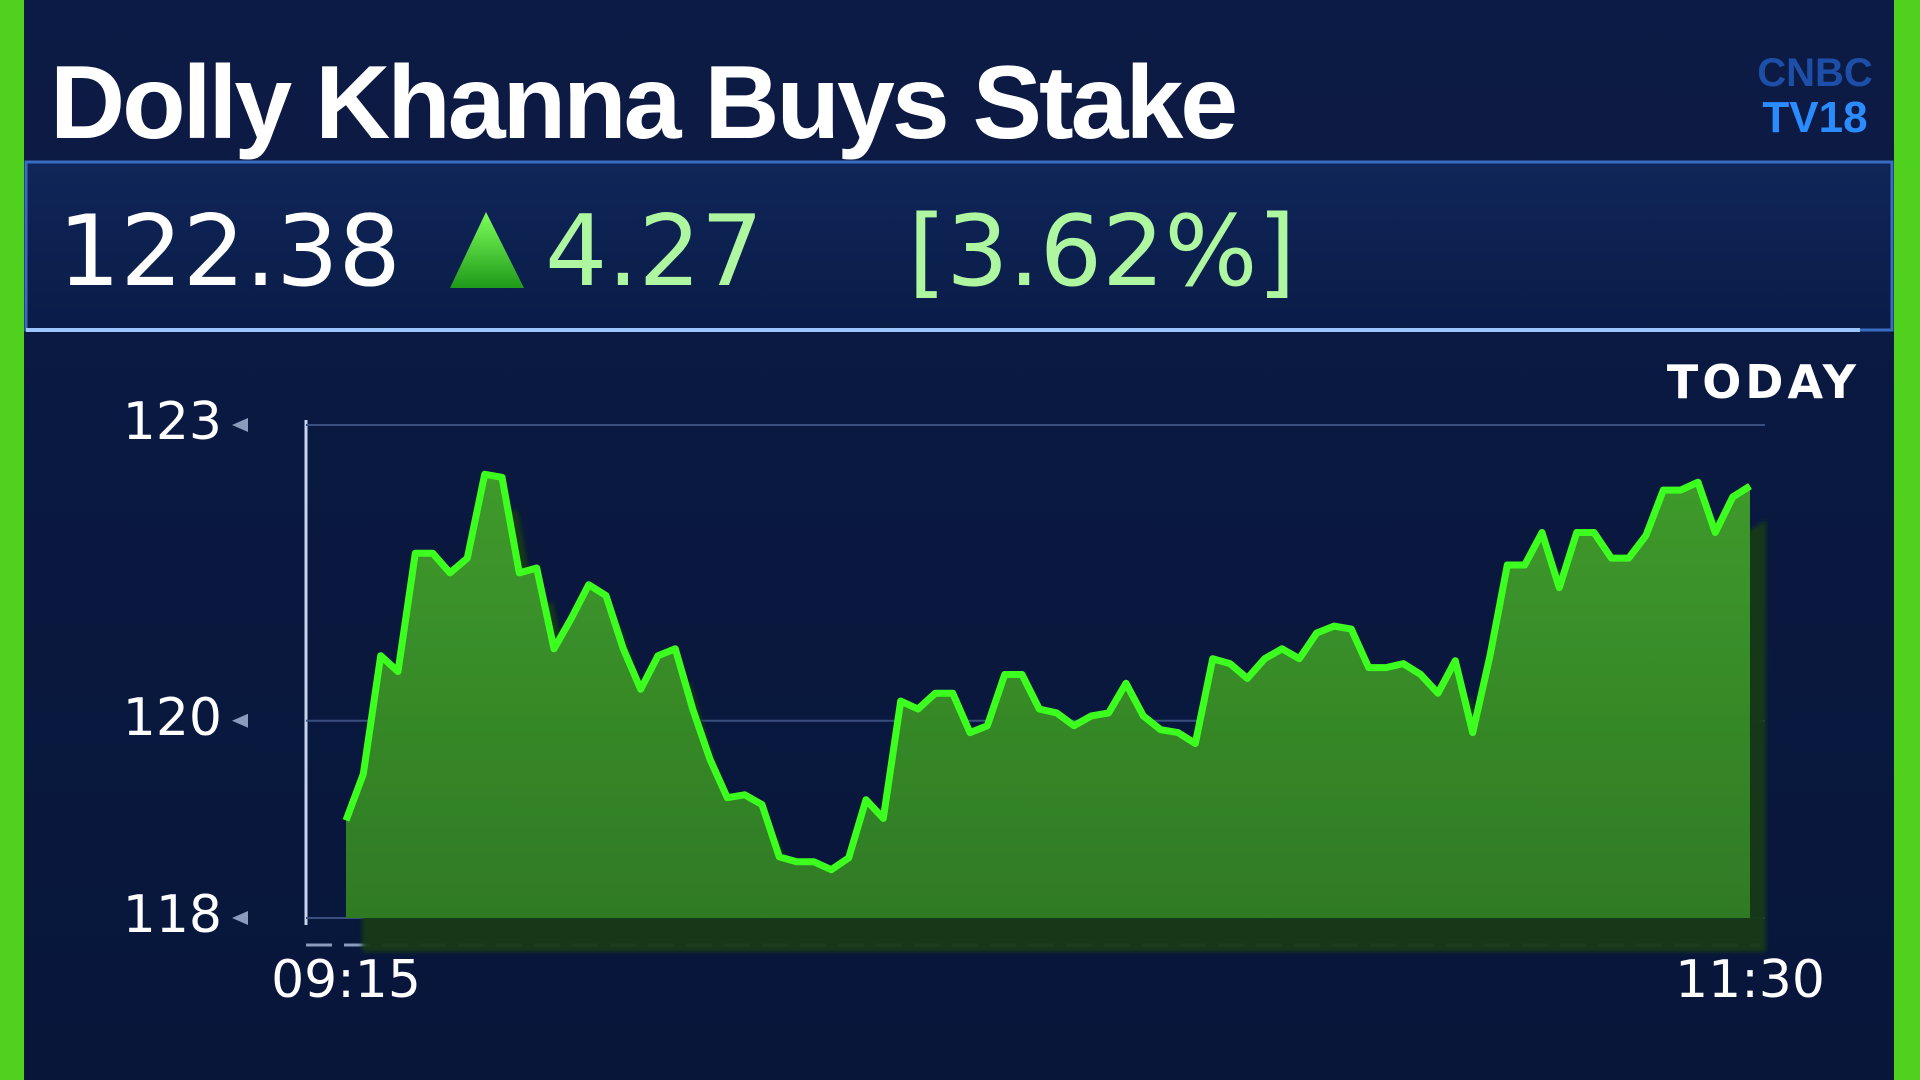  What do you see at coordinates (1814, 117) in the screenshot?
I see `logo-channel: TV18` at bounding box center [1814, 117].